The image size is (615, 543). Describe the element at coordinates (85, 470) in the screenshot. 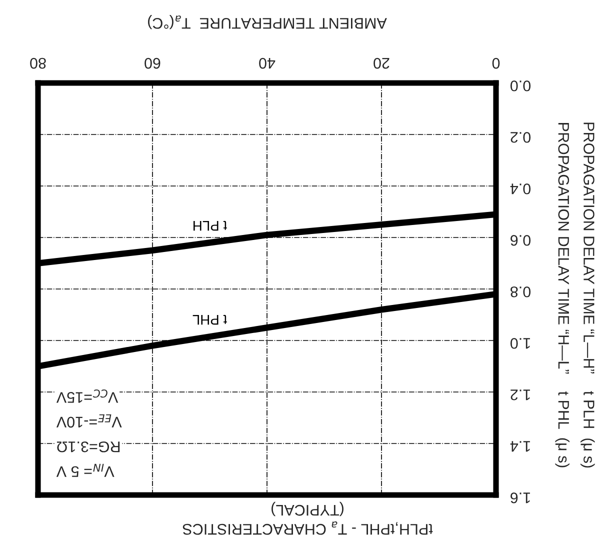

I see `annotation: V$_{IN}$= 5 V` at that location.